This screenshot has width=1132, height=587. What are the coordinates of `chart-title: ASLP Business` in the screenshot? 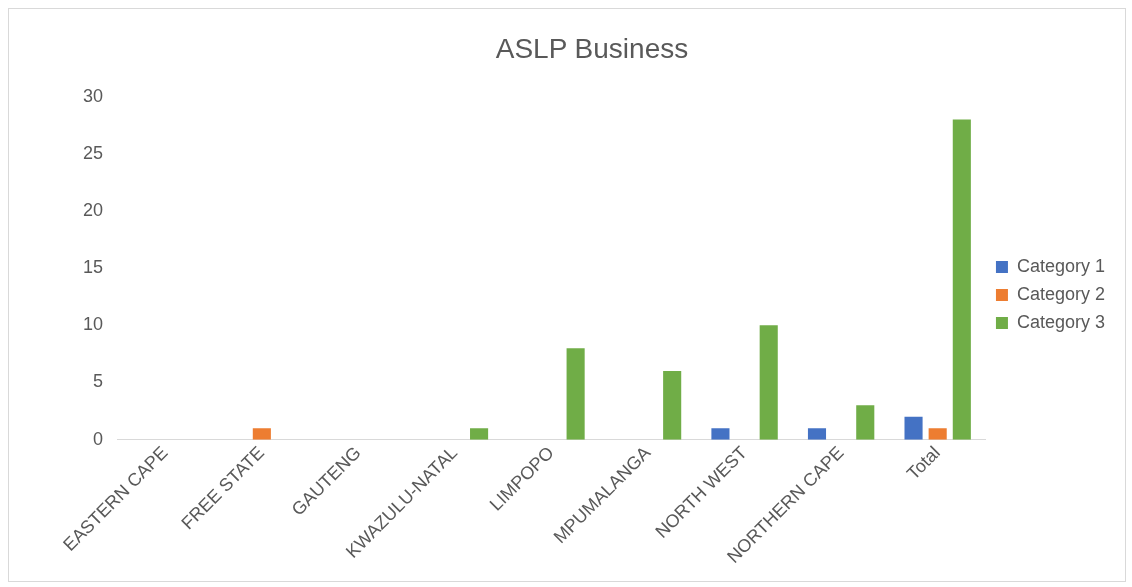 It's located at (592, 48).